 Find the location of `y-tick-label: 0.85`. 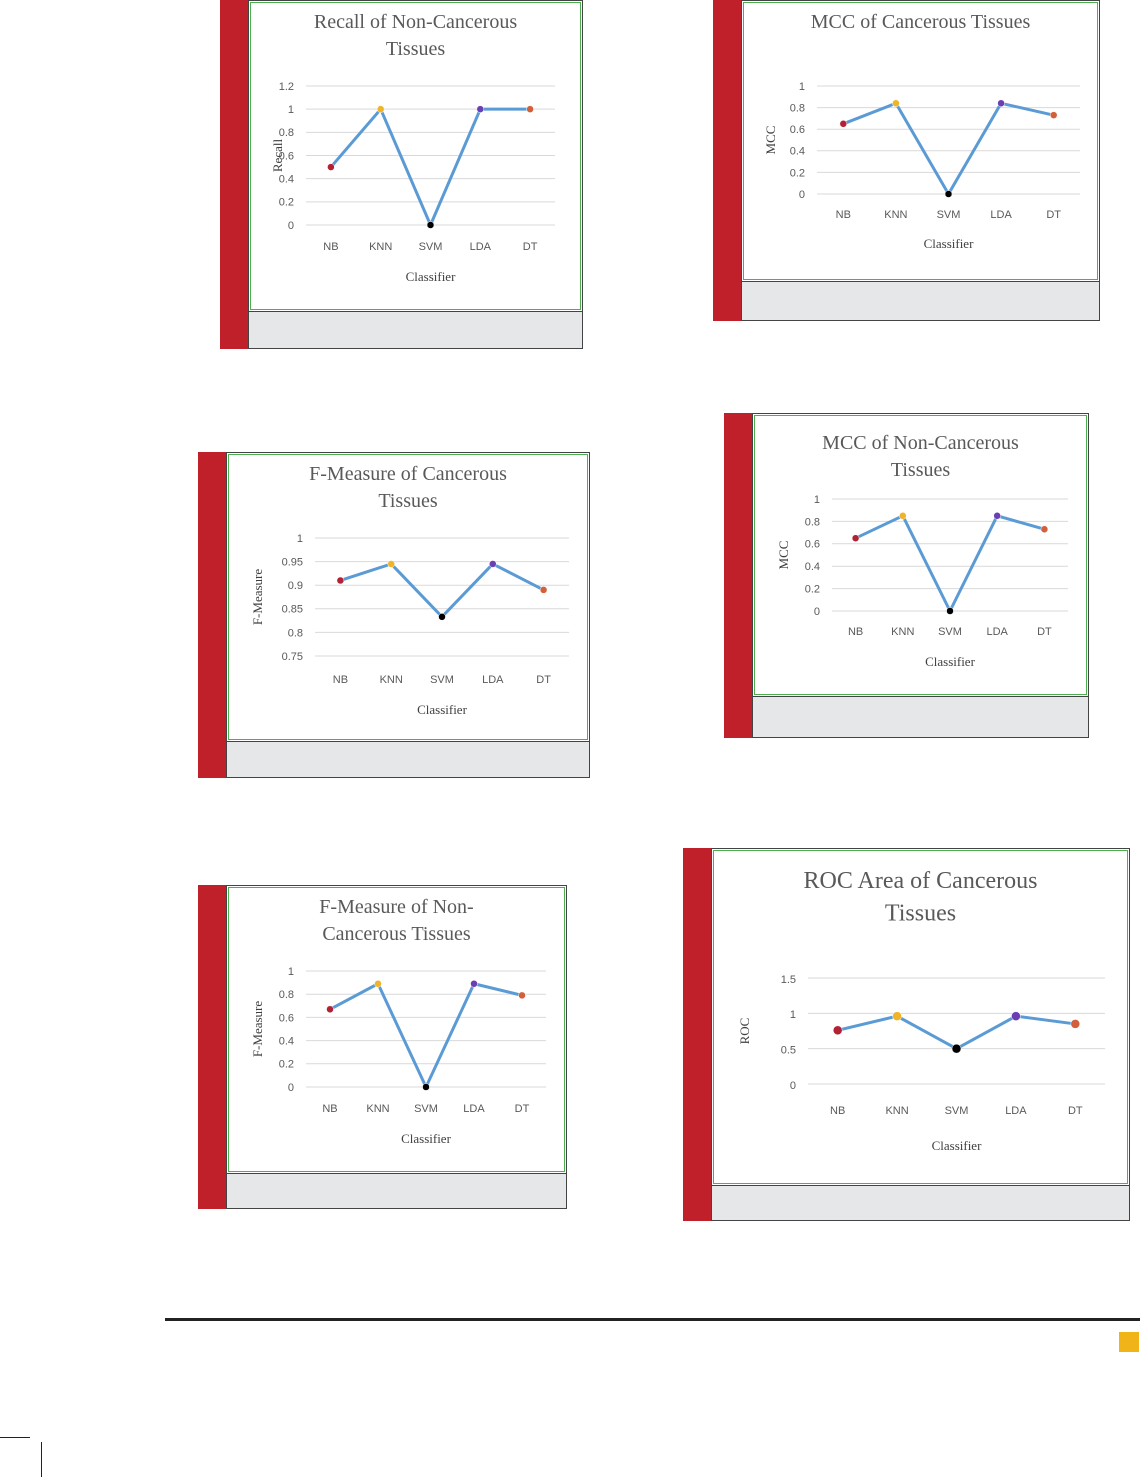

y-tick-label: 0.85 is located at coordinates (292, 610).